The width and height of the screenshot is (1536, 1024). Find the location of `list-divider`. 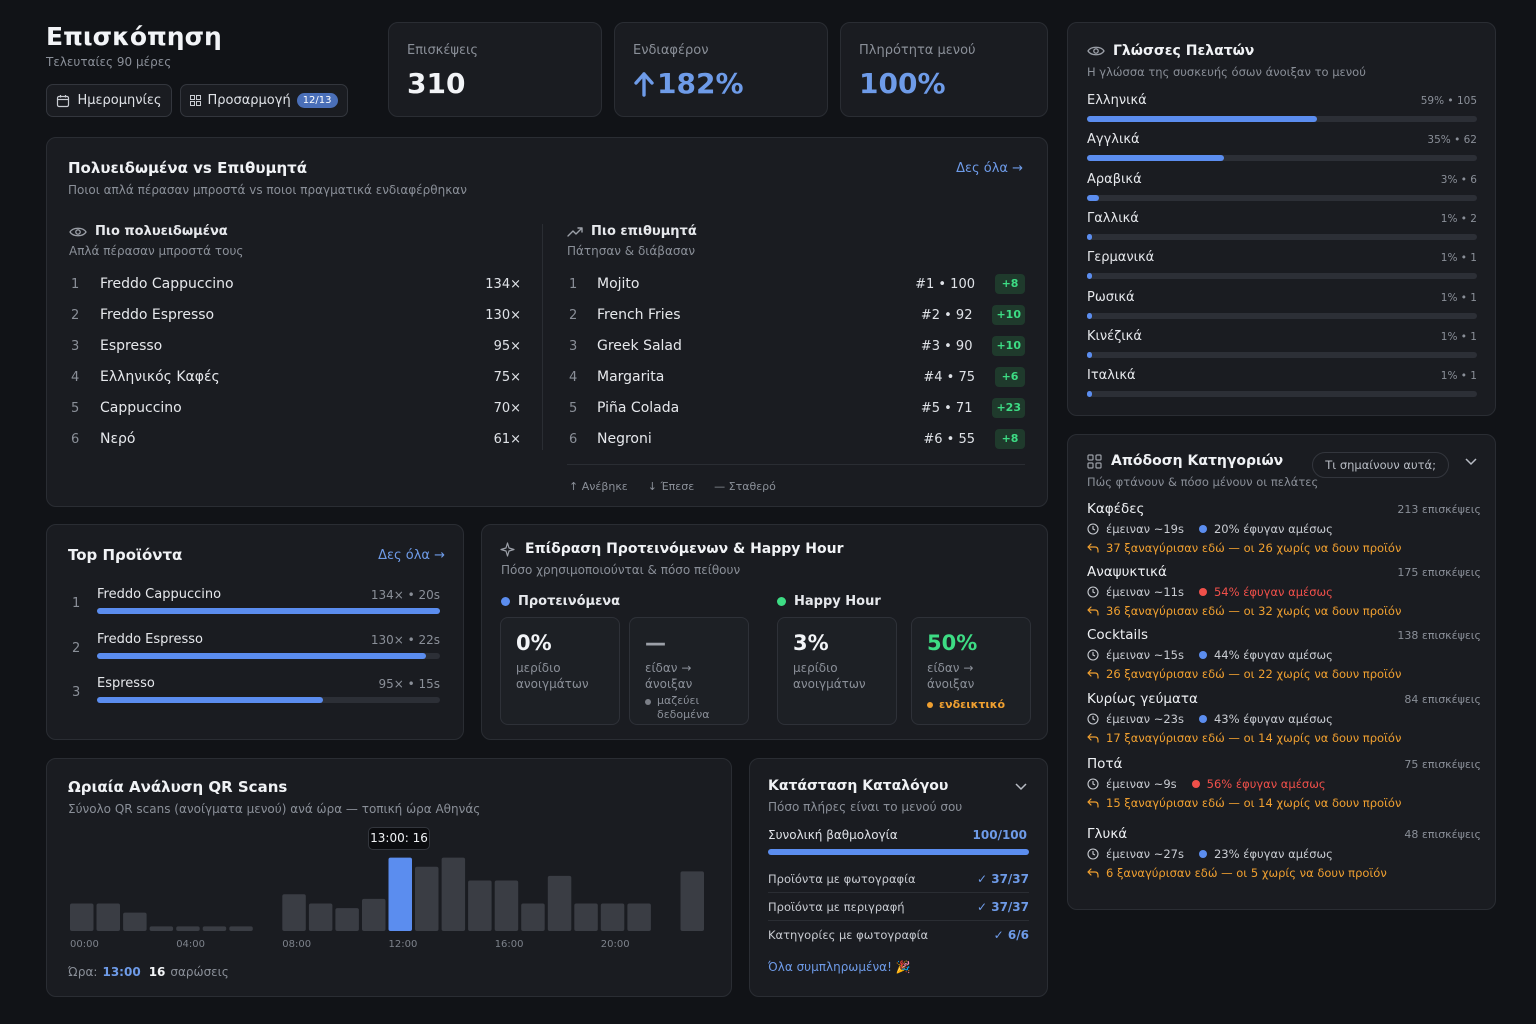

list-divider is located at coordinates (796, 464).